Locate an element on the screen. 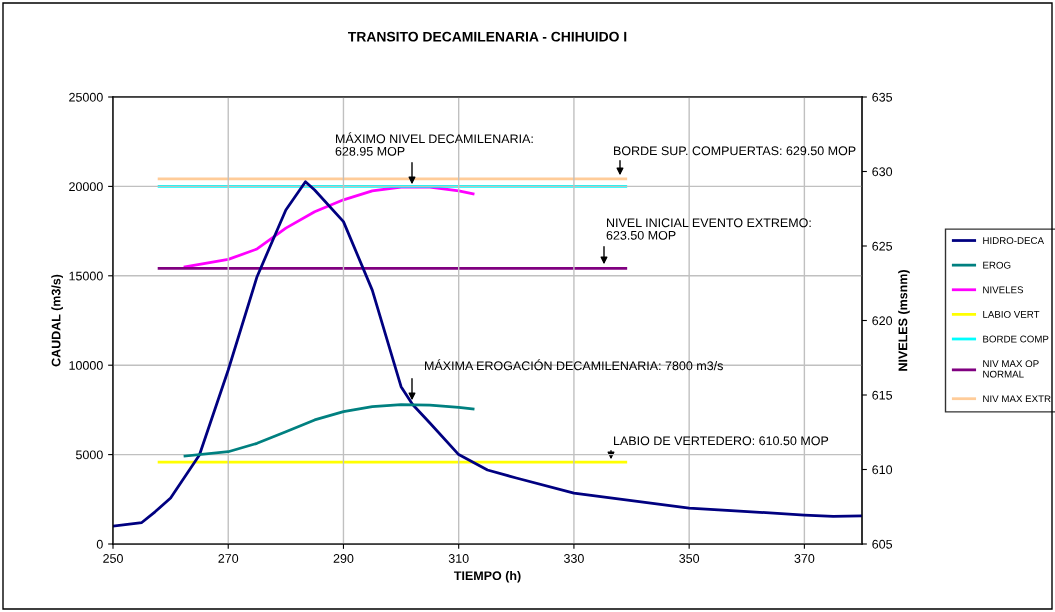  legend-label: LABIO VERT is located at coordinates (1011, 314).